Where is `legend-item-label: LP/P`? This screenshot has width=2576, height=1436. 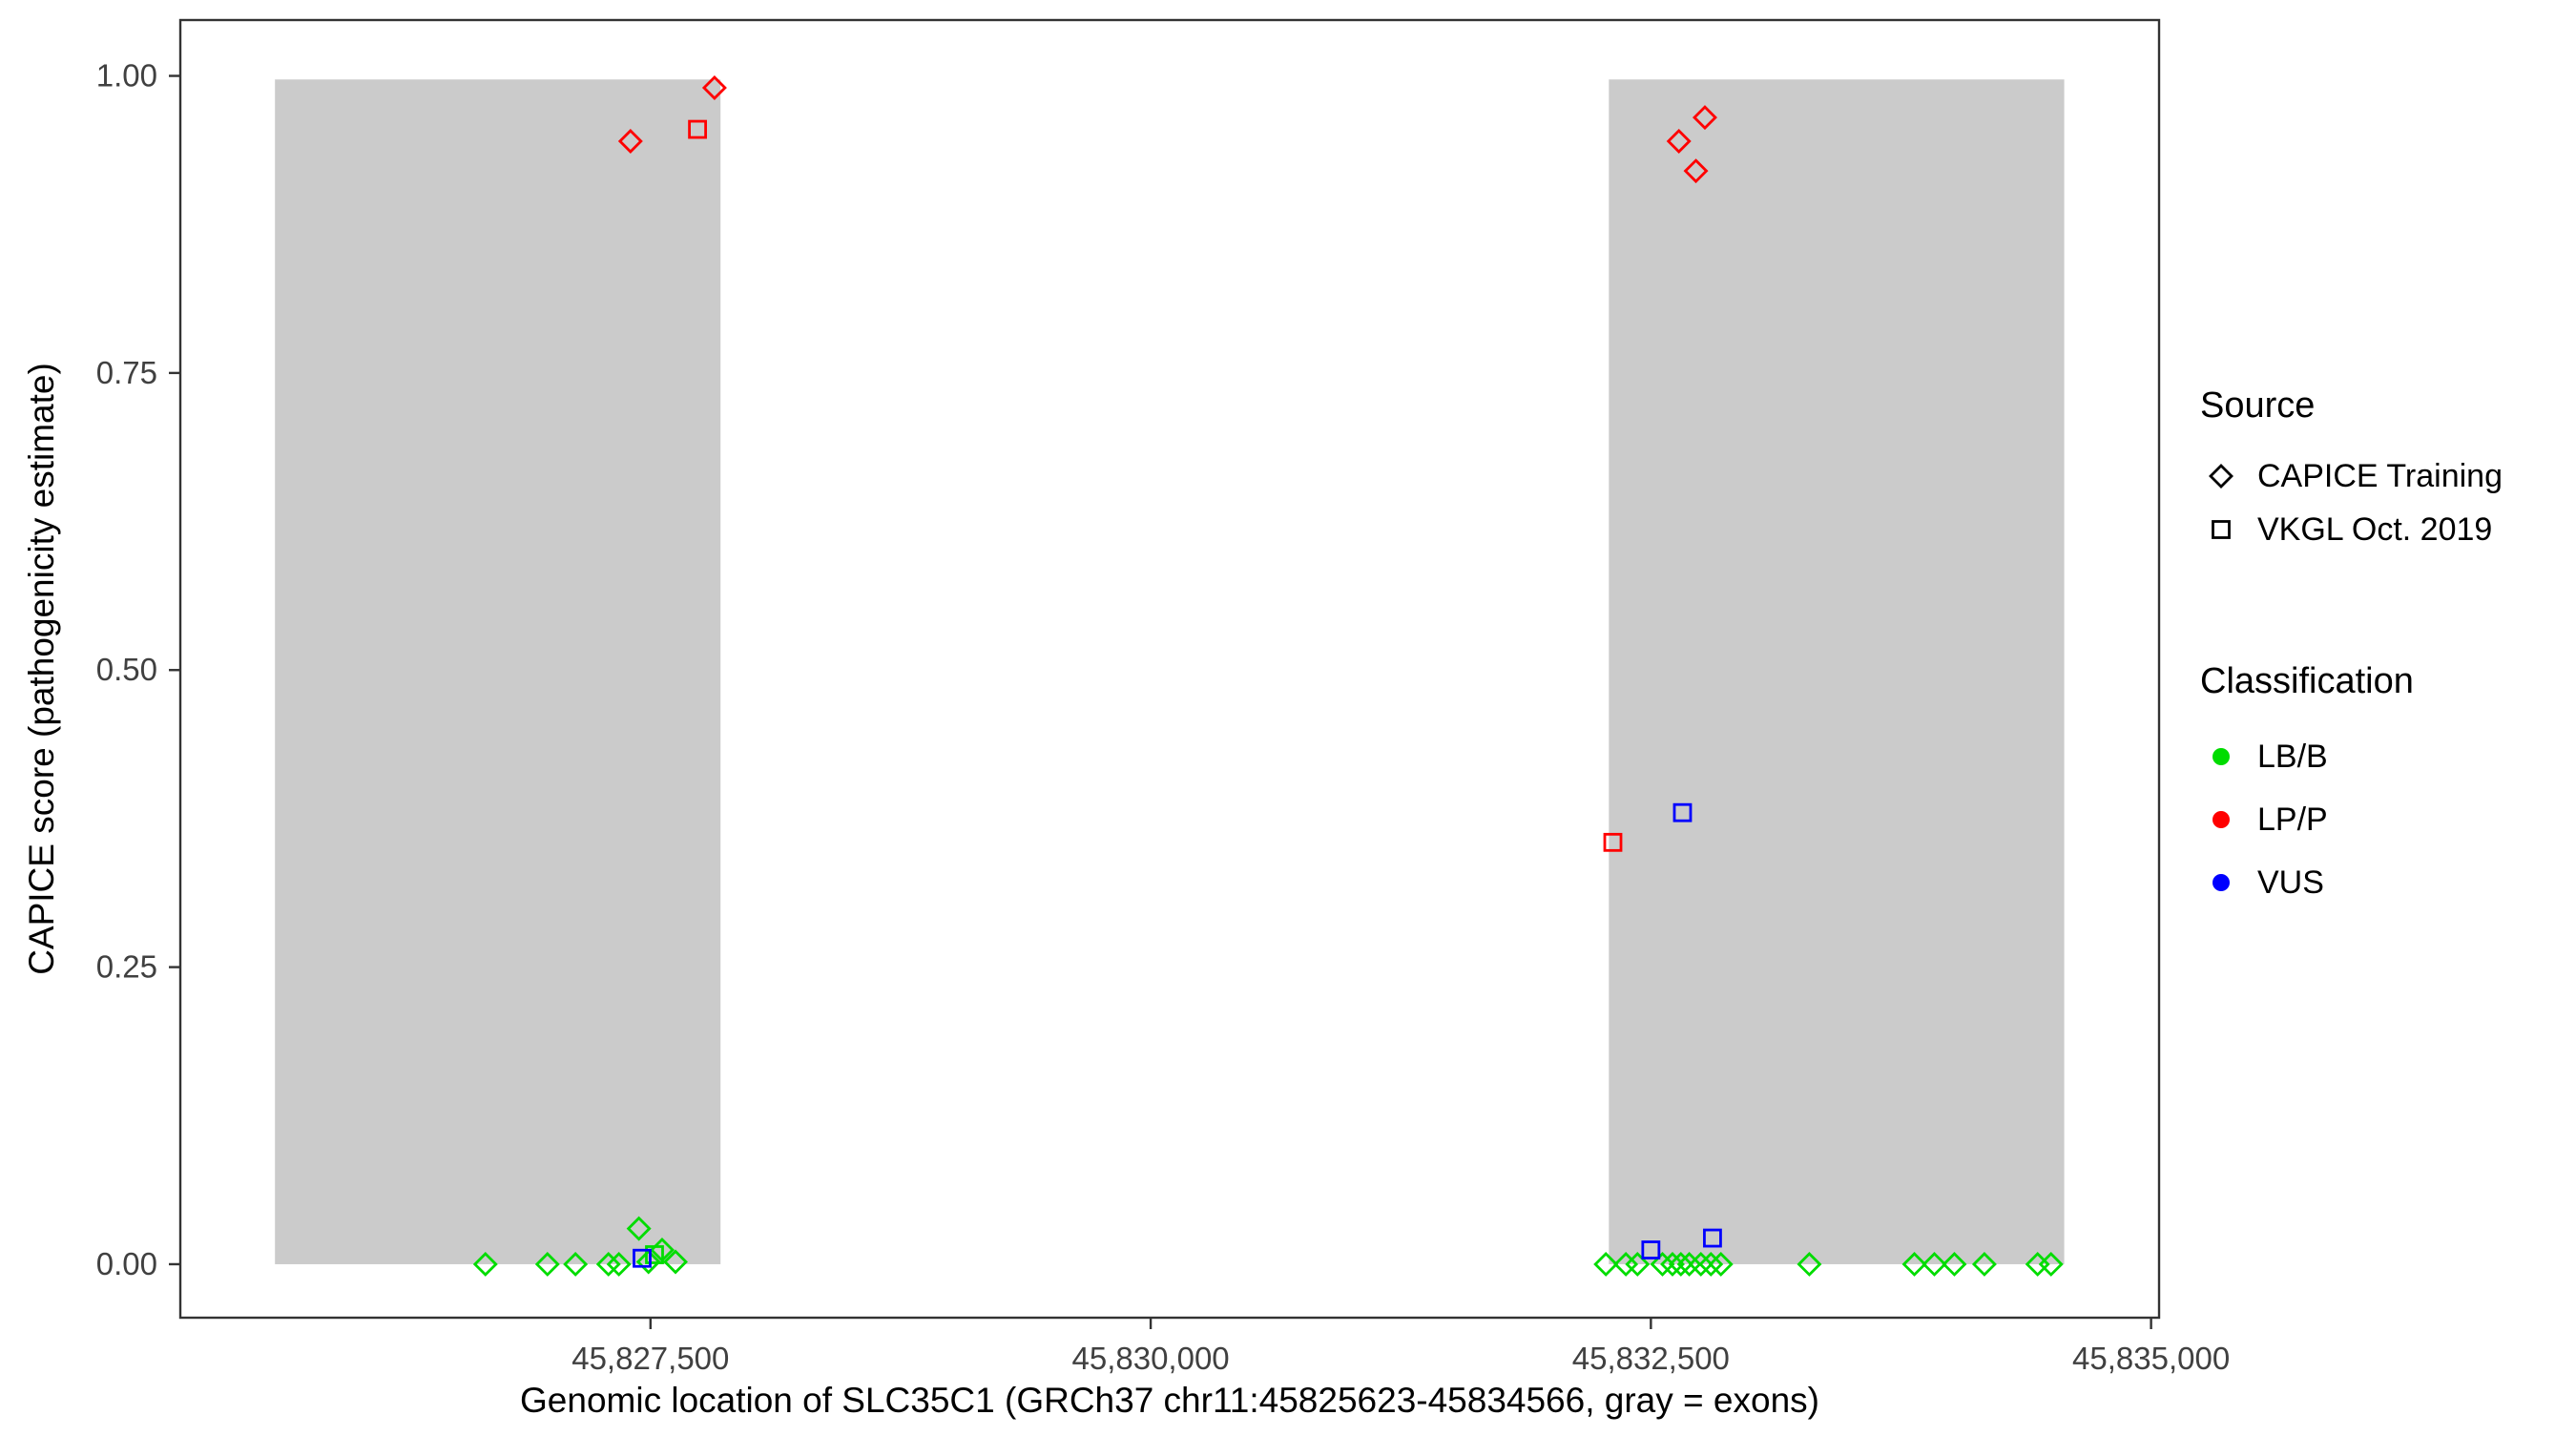 legend-item-label: LP/P is located at coordinates (2292, 819).